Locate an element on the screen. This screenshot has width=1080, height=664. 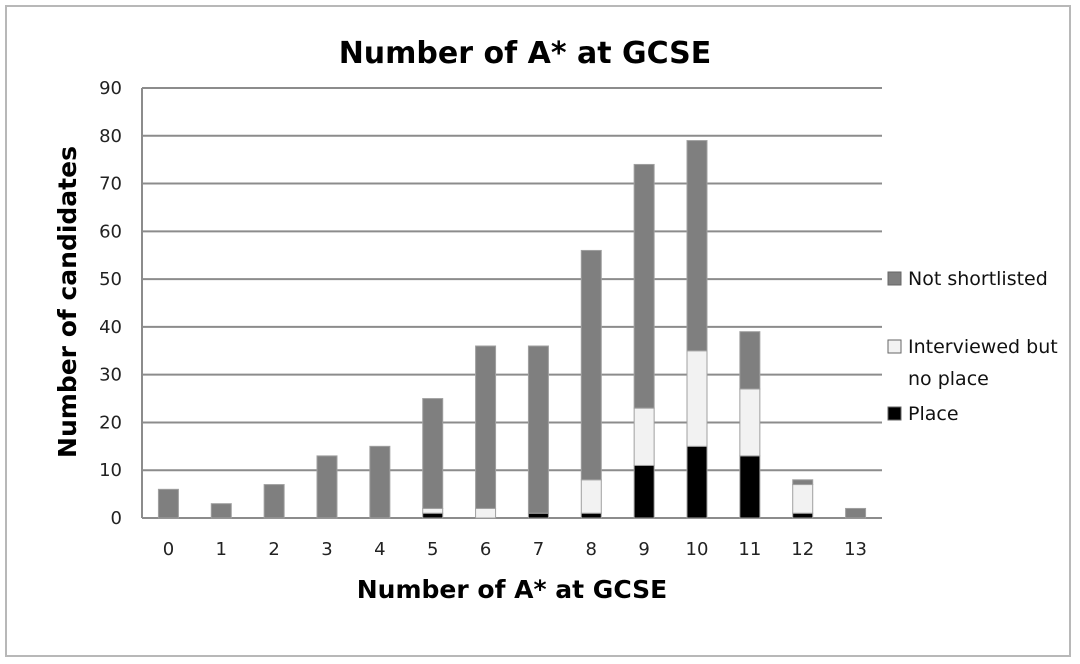
x-tick-label: 3 is located at coordinates (326, 549).